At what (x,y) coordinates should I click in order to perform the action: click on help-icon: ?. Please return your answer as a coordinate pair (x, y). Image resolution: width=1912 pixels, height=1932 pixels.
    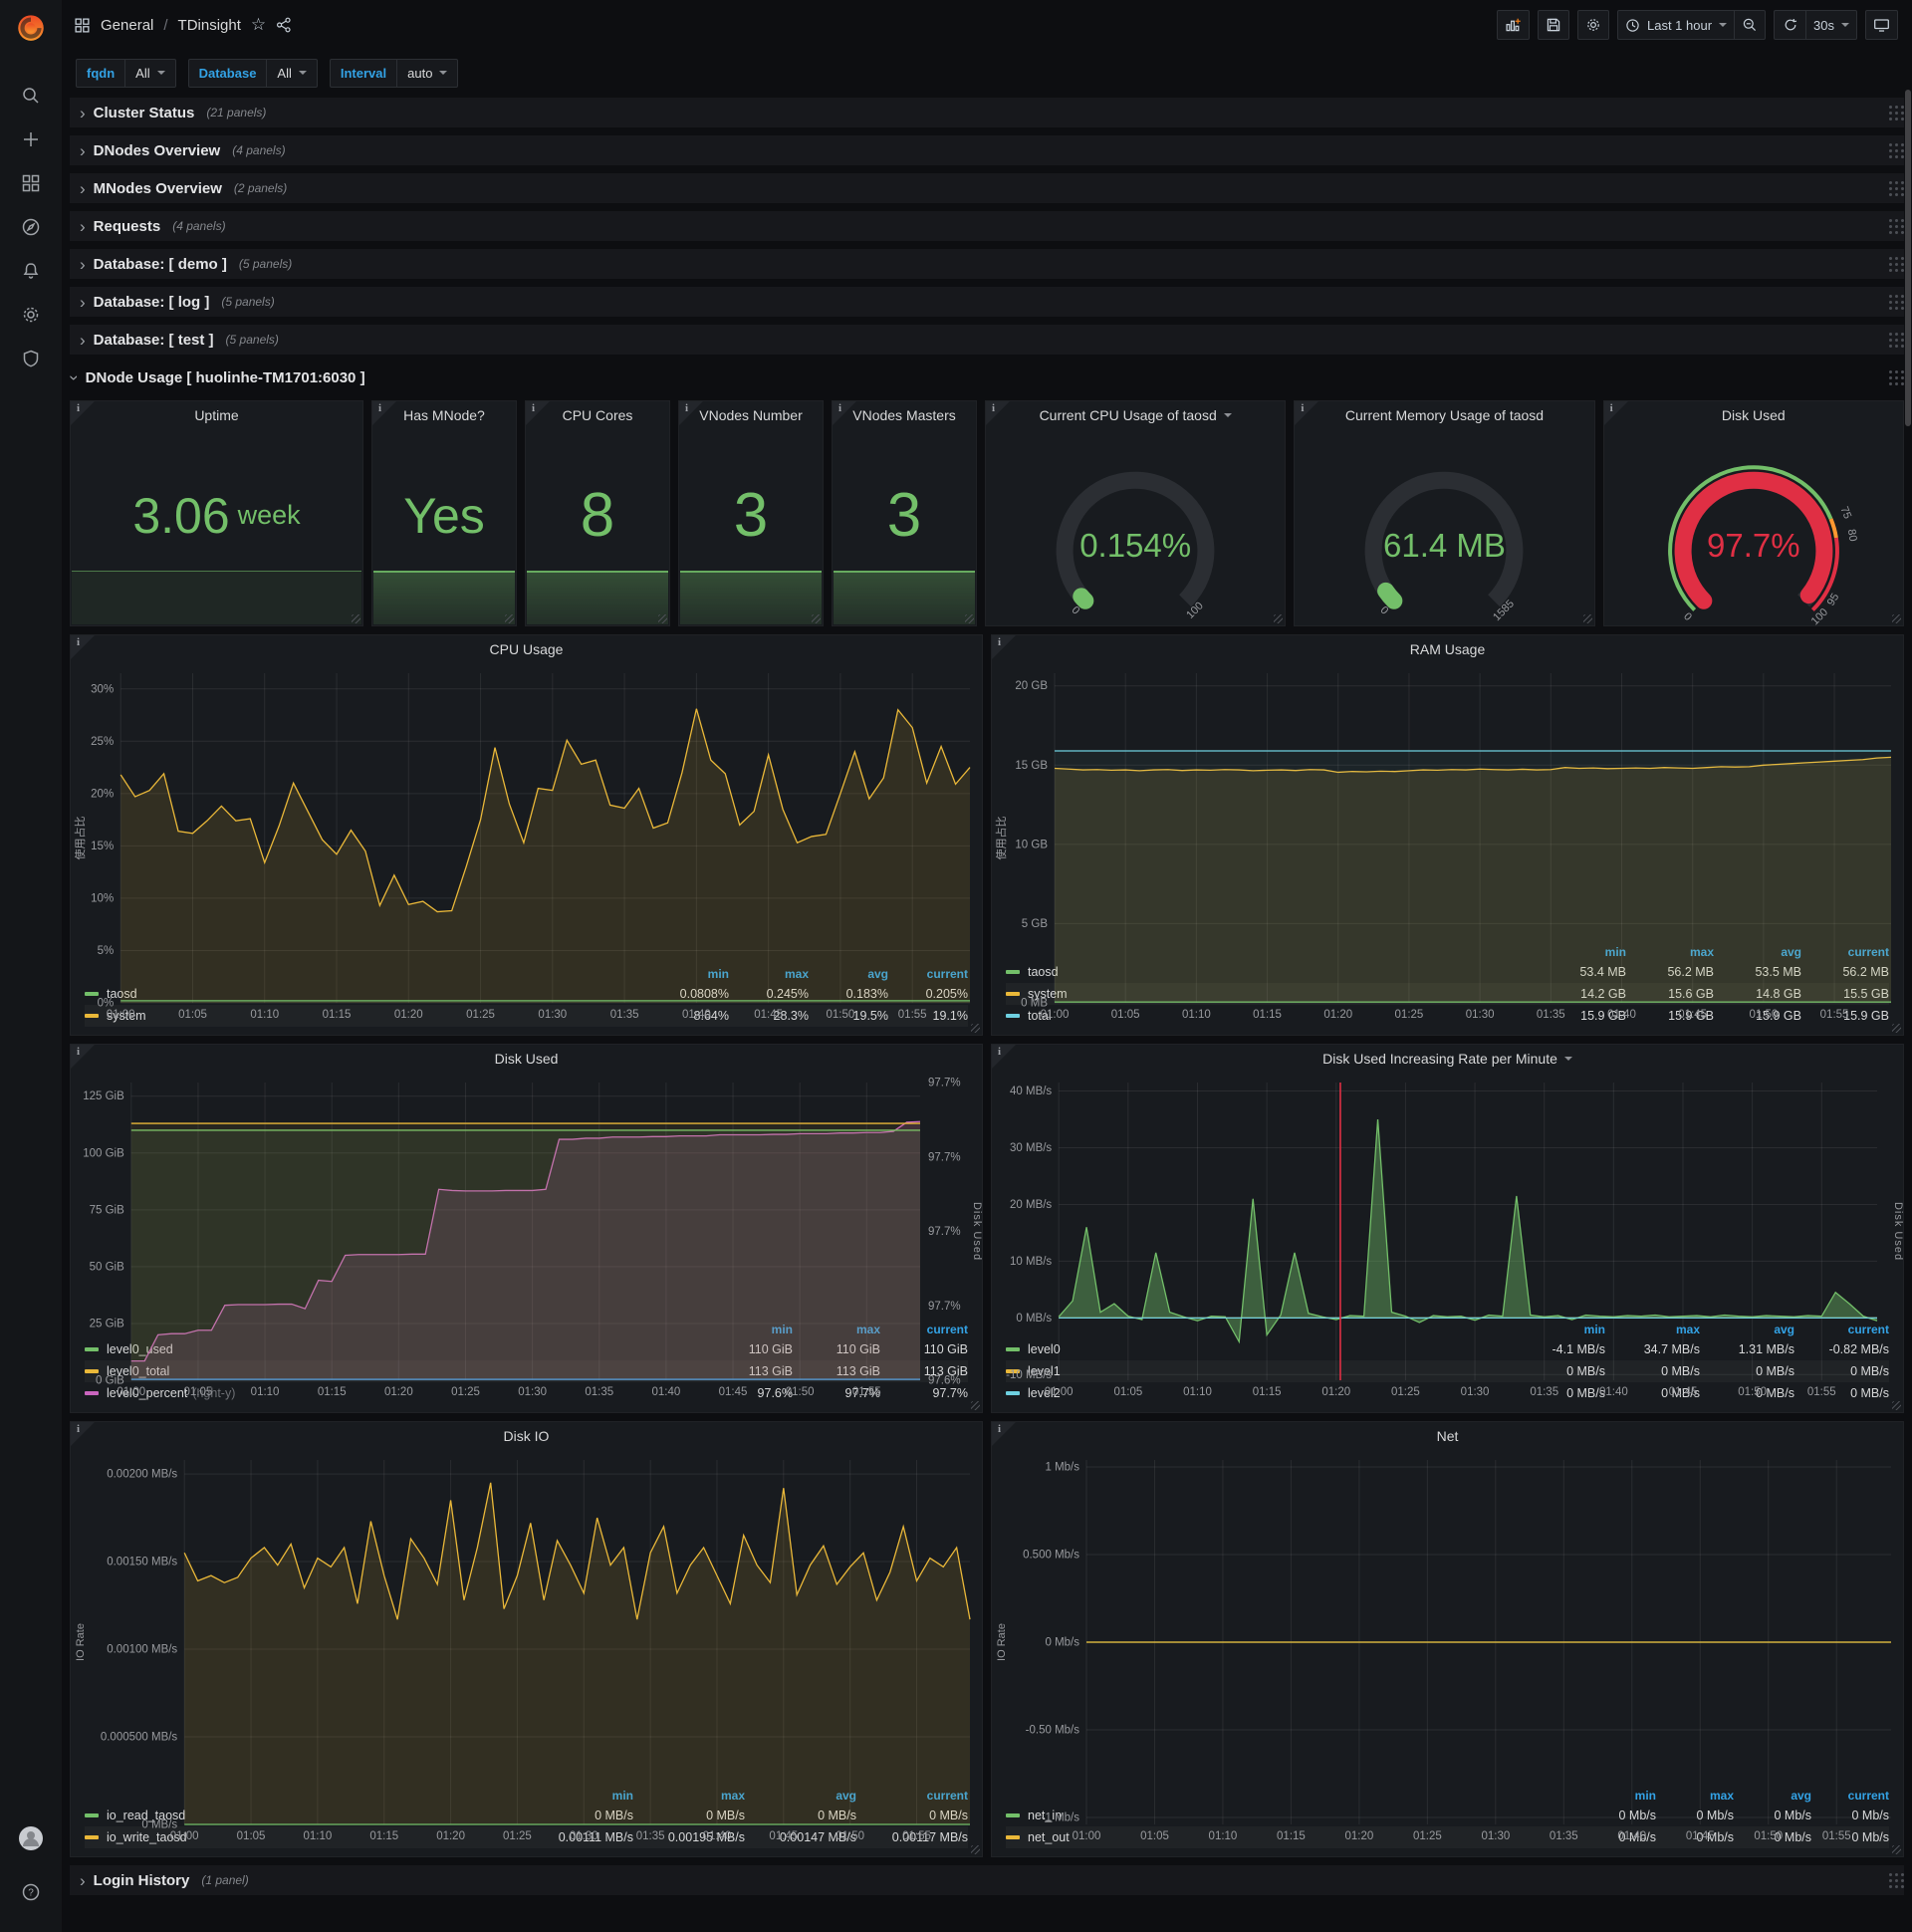
    Looking at the image, I should click on (31, 1892).